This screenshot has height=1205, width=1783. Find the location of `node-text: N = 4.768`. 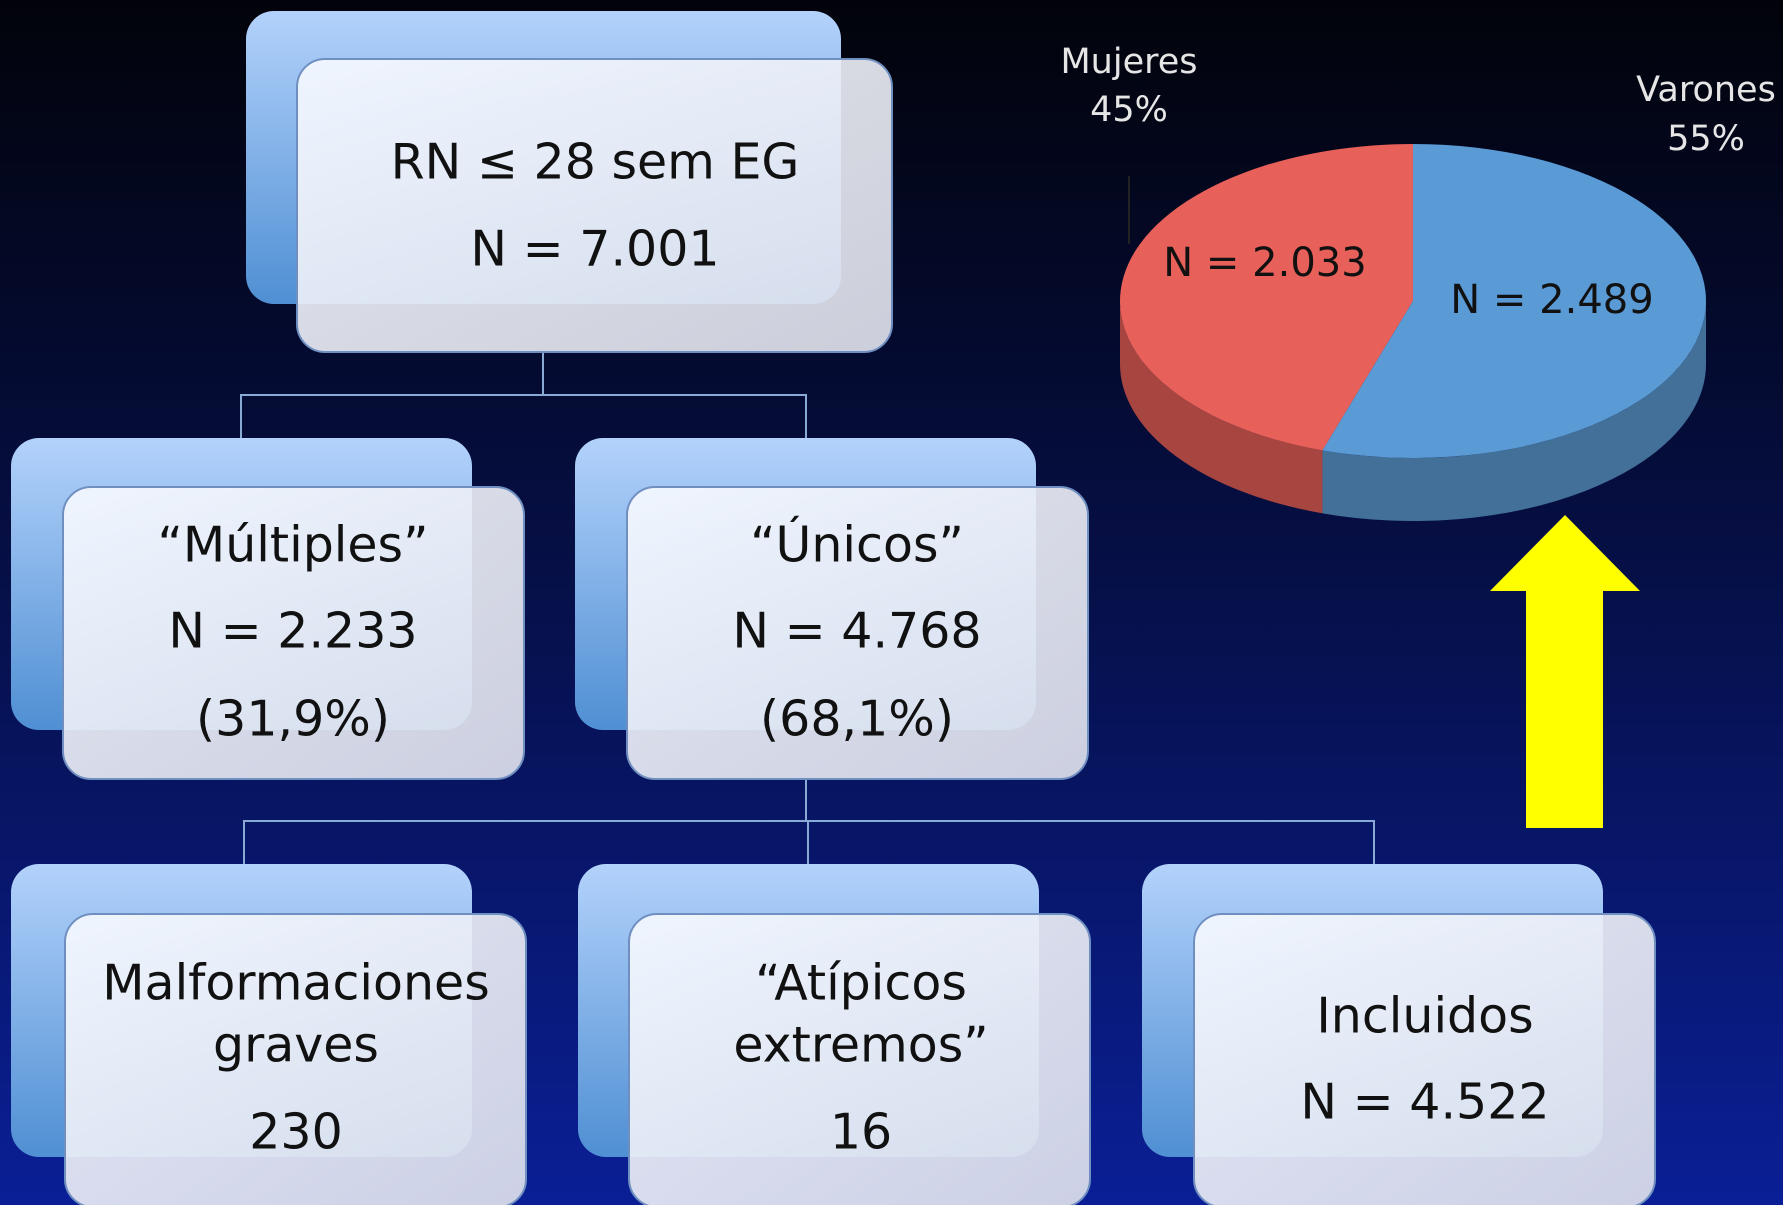

node-text: N = 4.768 is located at coordinates (856, 631).